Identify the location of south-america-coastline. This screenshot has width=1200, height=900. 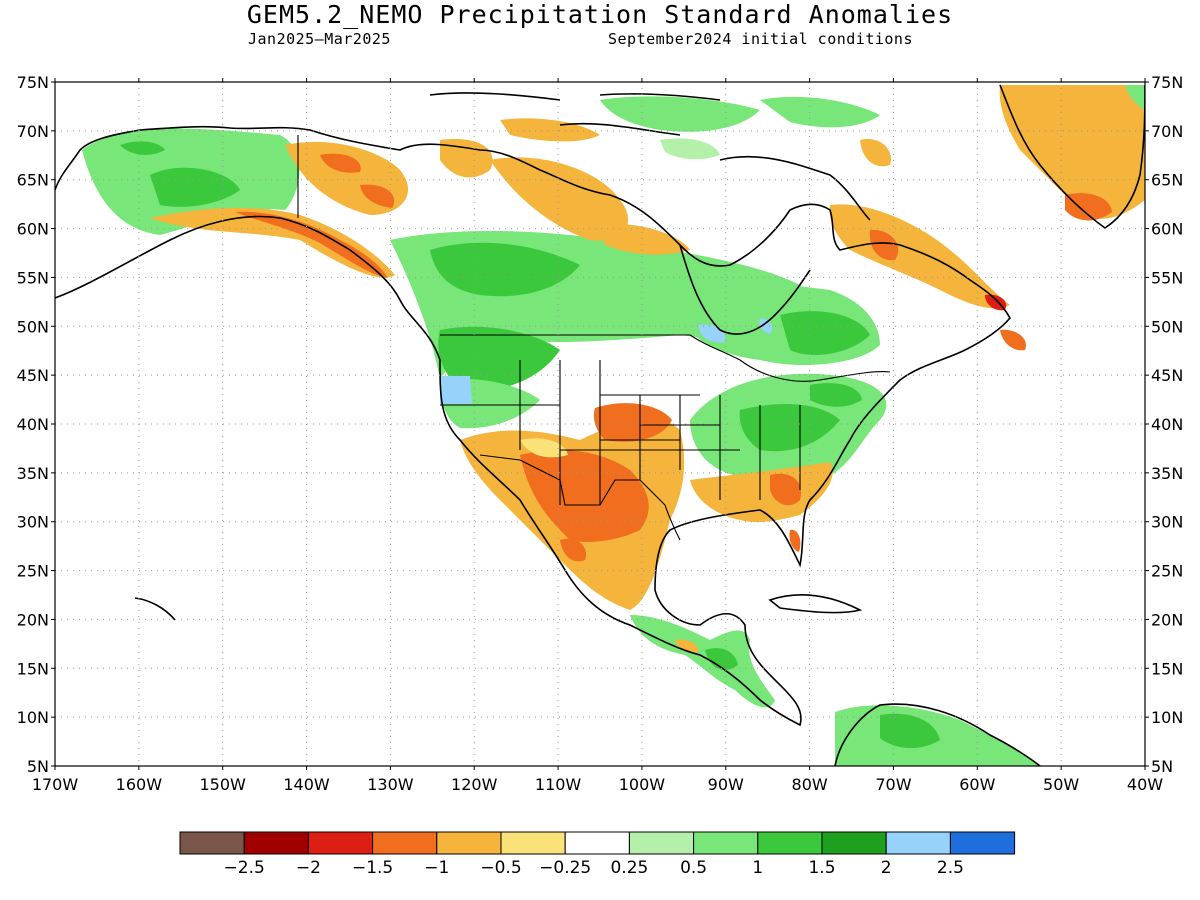
(937, 734).